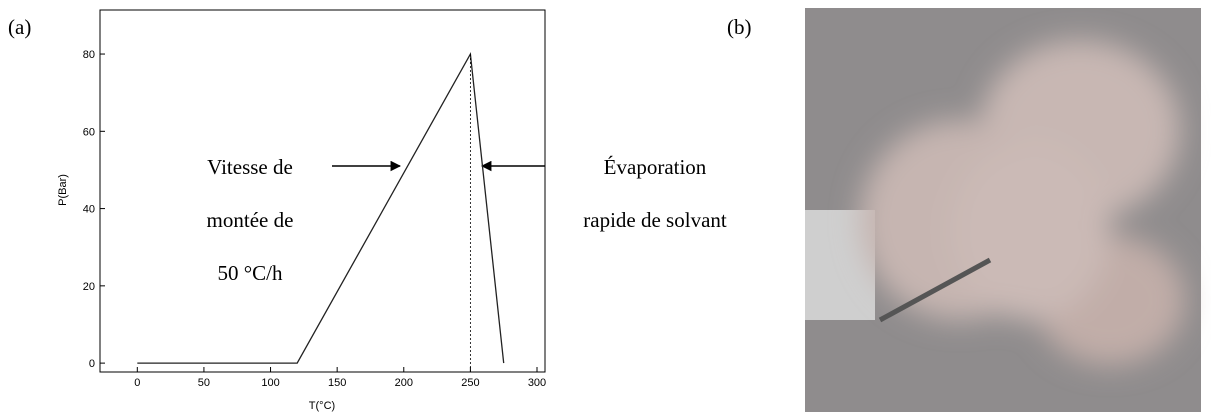  Describe the element at coordinates (250, 273) in the screenshot. I see `annotation: 50 °C/h` at that location.